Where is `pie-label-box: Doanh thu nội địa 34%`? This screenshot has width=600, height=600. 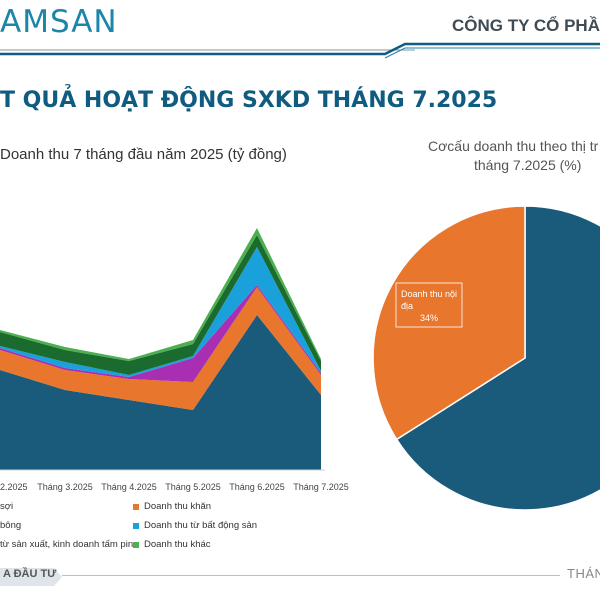
pie-label-box: Doanh thu nội địa 34% is located at coordinates (429, 305).